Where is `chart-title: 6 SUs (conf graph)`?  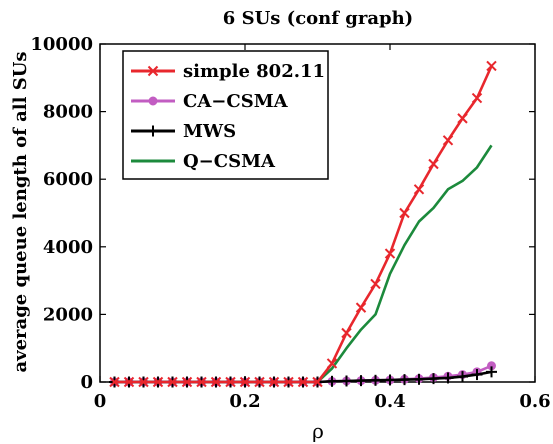
chart-title: 6 SUs (conf graph) is located at coordinates (318, 18).